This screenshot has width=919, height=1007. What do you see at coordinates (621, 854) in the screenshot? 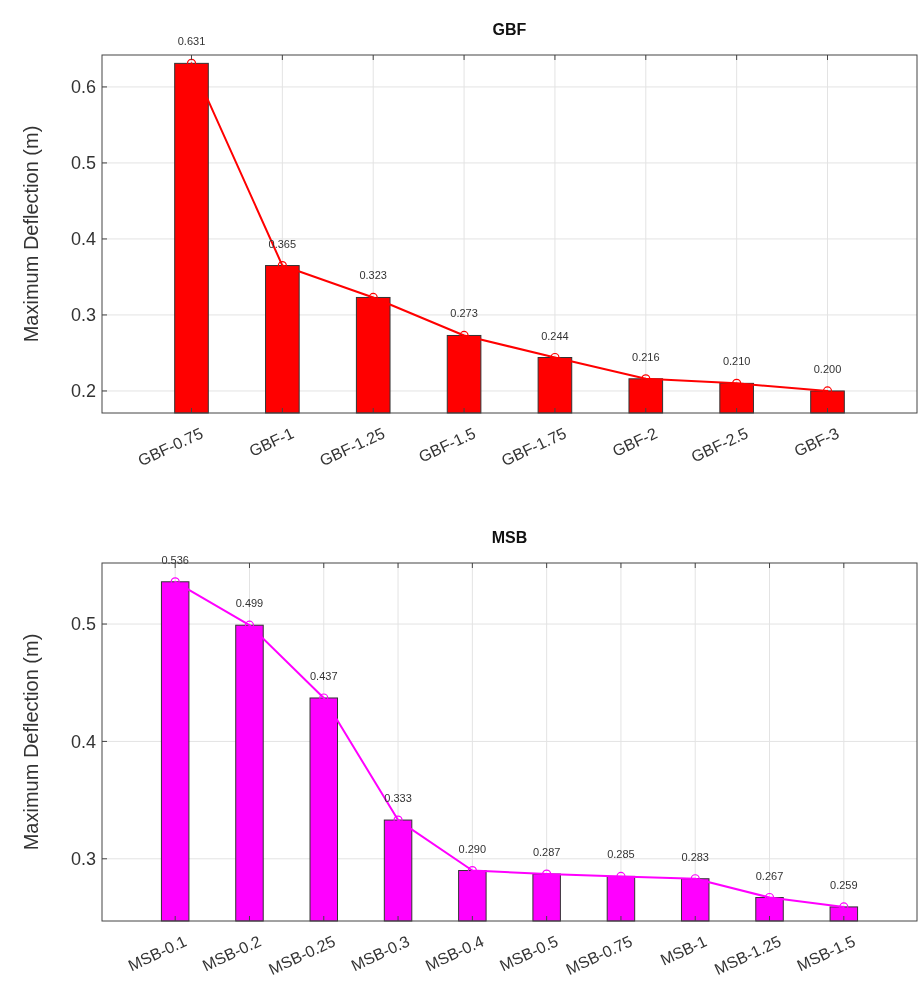
I see `data-label: 0.285` at bounding box center [621, 854].